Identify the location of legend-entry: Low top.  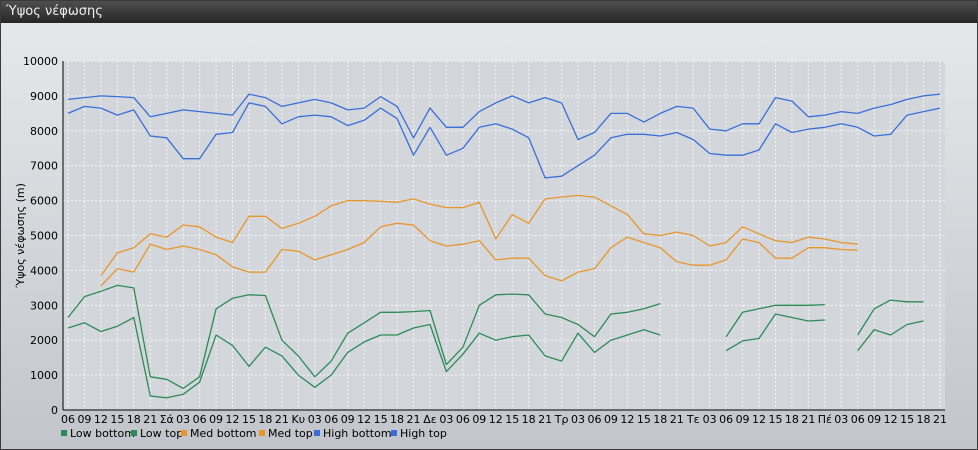
(161, 433).